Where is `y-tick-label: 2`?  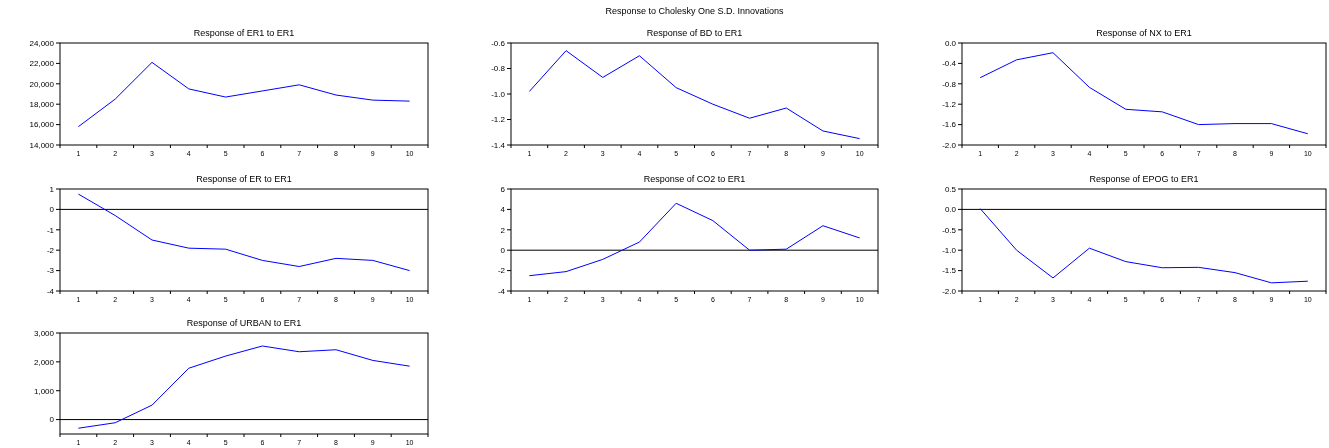
y-tick-label: 2 is located at coordinates (503, 230).